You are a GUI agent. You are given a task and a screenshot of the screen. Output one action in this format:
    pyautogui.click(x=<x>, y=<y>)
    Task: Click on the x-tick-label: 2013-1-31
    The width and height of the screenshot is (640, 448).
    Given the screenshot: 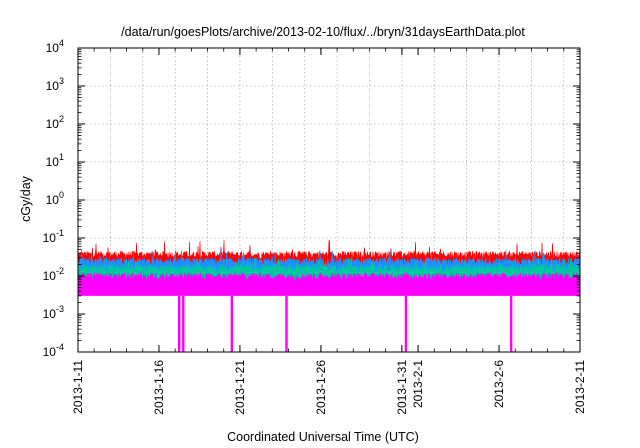 What is the action you would take?
    pyautogui.click(x=402, y=387)
    